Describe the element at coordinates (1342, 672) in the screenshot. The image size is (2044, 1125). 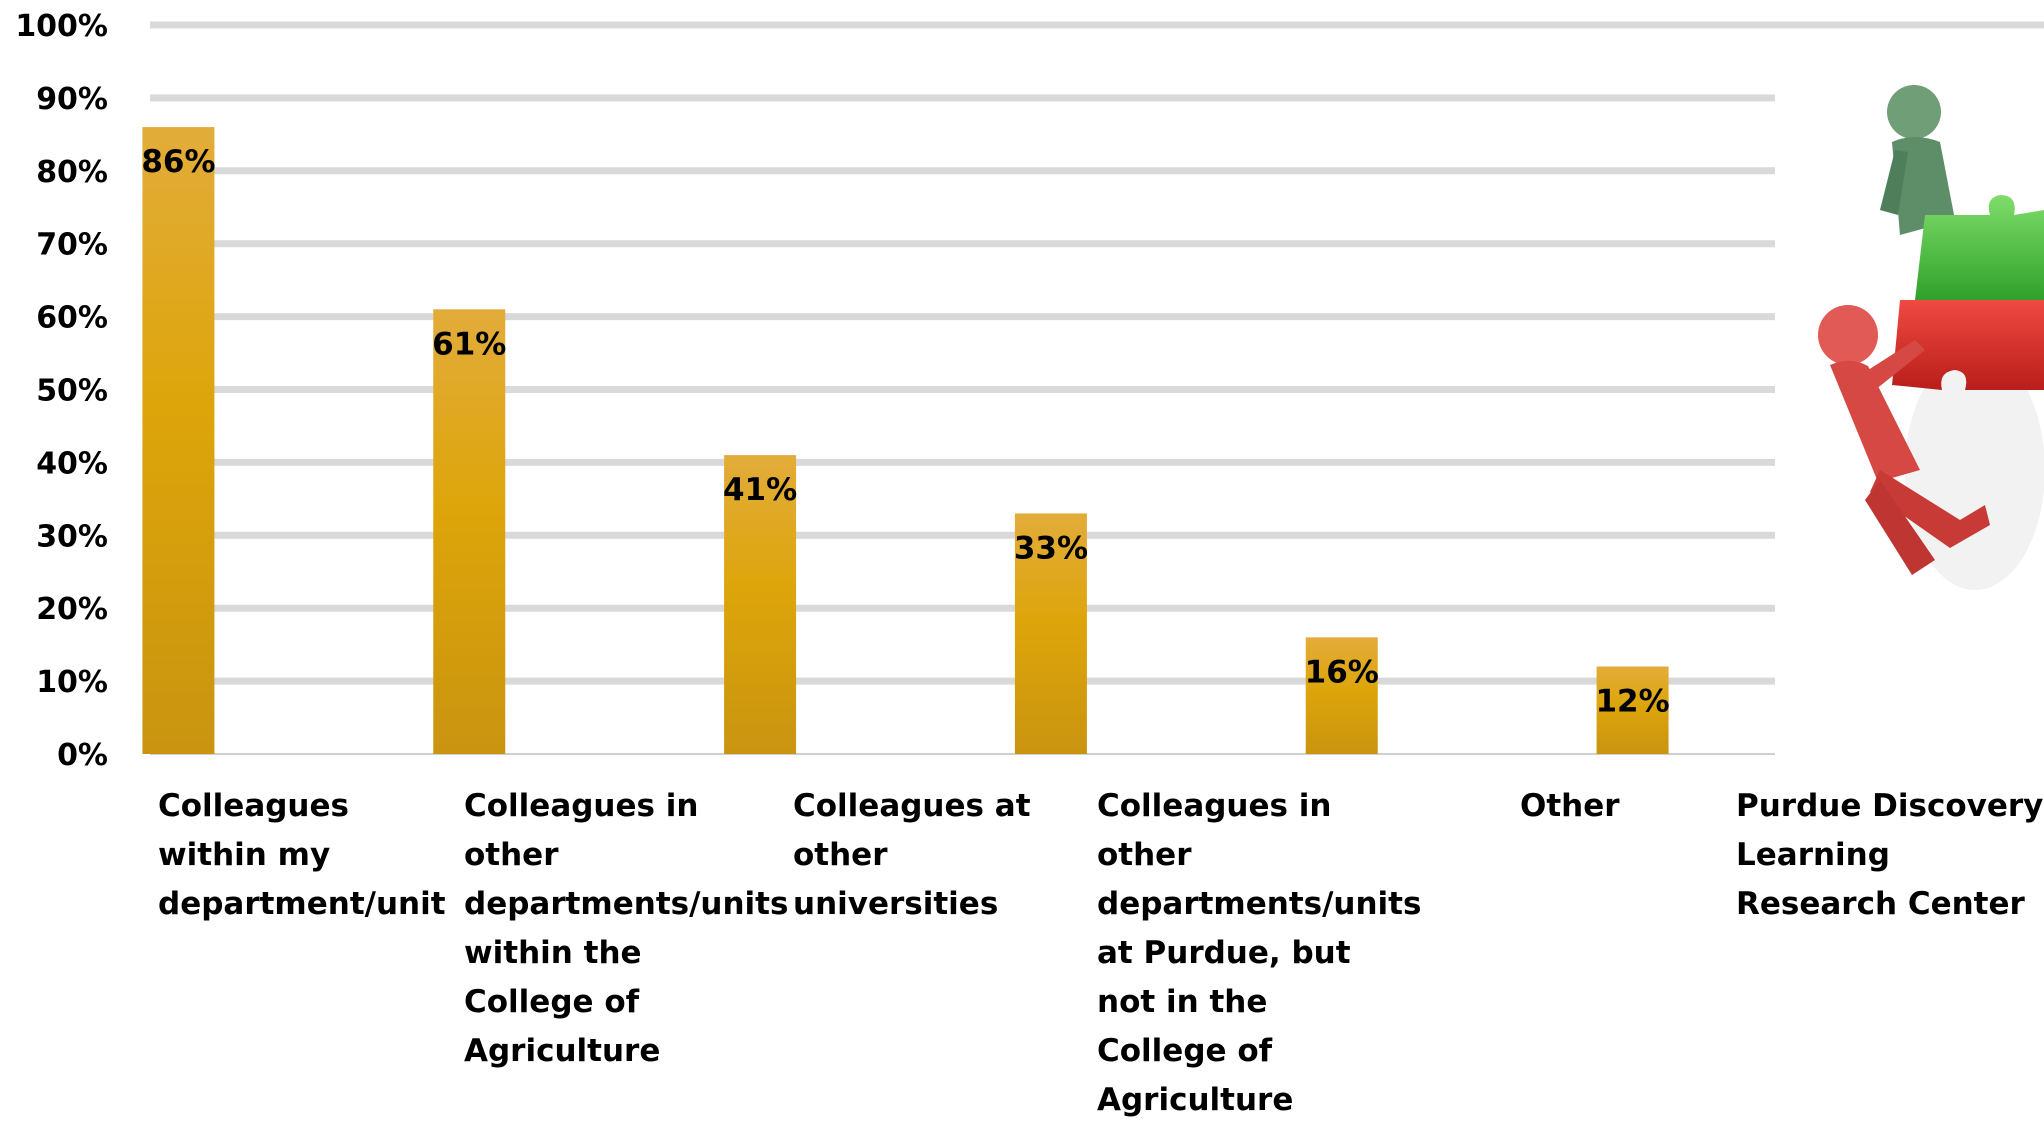
I see `data-label: 16%` at that location.